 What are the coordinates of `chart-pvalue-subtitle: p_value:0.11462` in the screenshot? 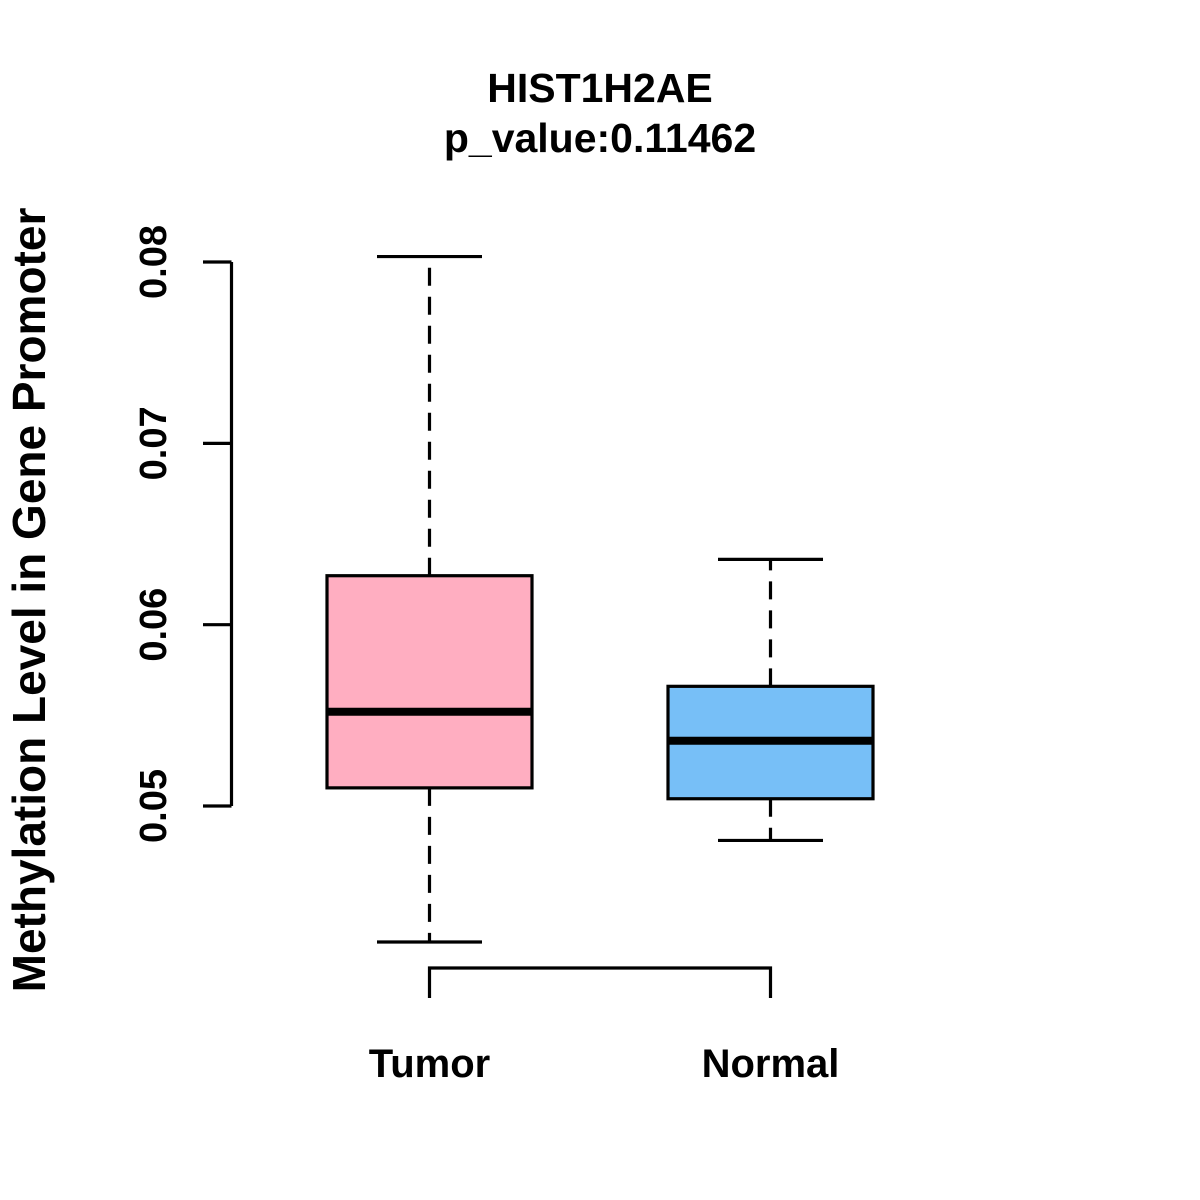 It's located at (600, 138).